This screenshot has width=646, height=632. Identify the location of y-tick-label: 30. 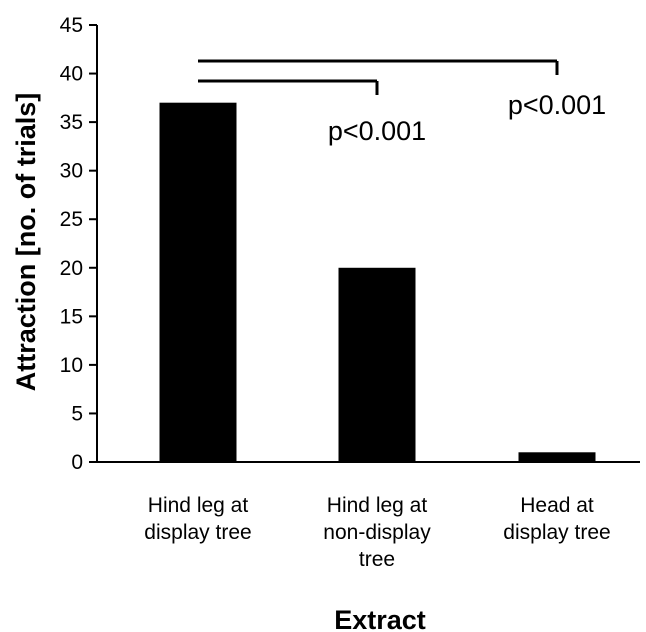
(71, 171).